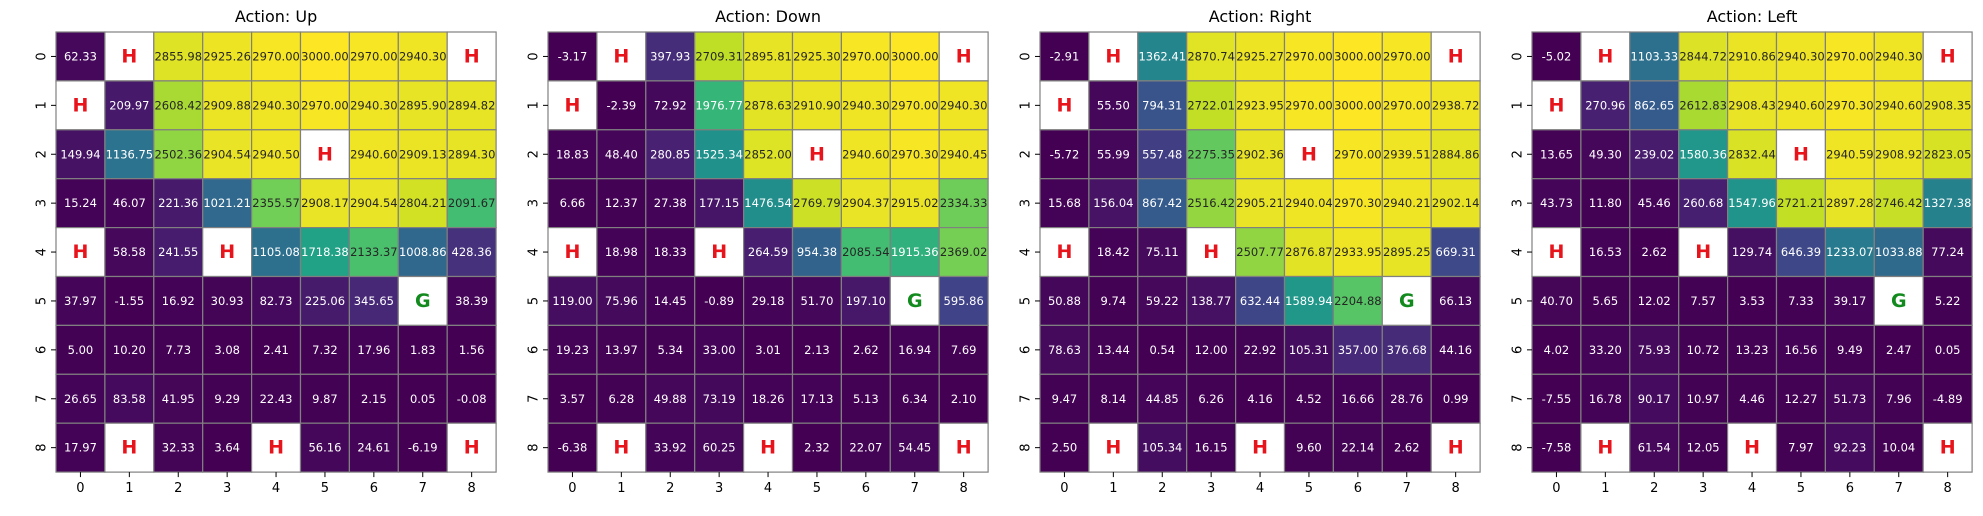 The image size is (1983, 516). Describe the element at coordinates (1064, 301) in the screenshot. I see `cell-value-label: 50.88` at that location.